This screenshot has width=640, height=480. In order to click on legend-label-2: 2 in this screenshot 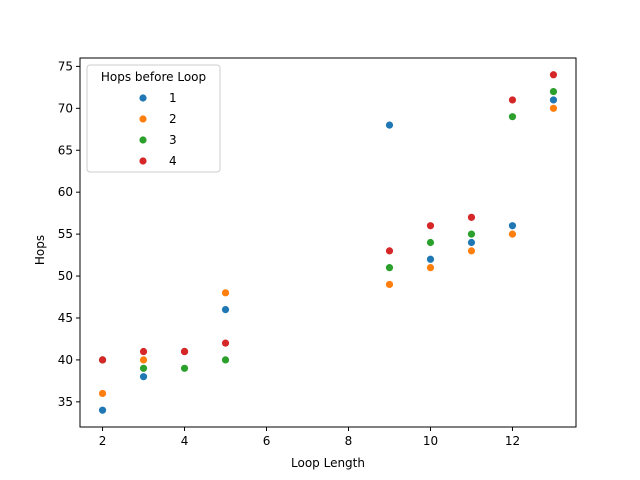, I will do `click(173, 119)`.